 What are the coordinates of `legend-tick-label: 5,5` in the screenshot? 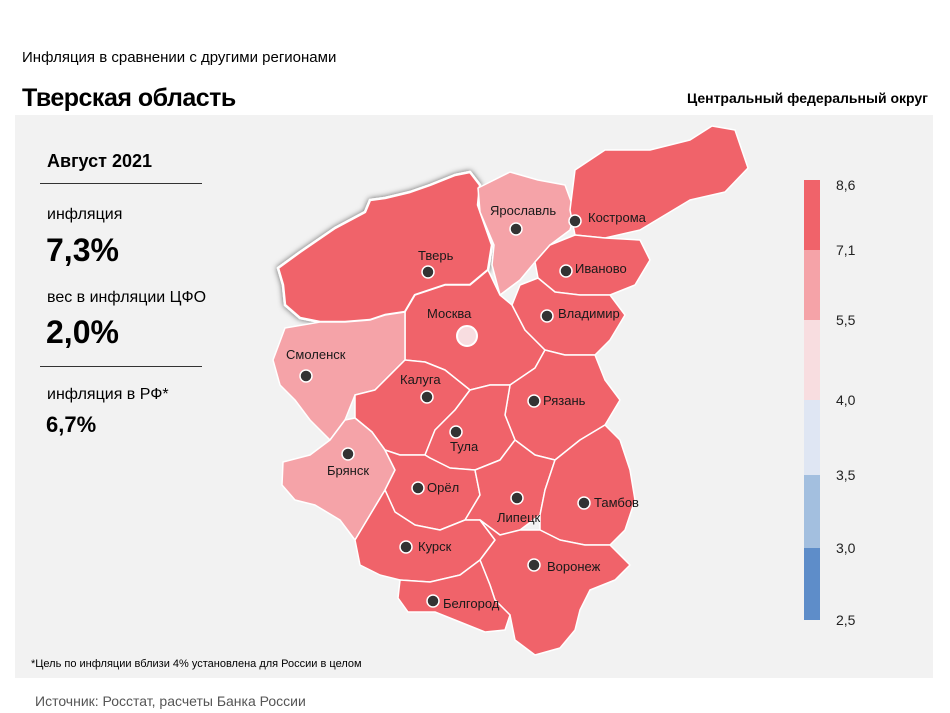 It's located at (846, 320).